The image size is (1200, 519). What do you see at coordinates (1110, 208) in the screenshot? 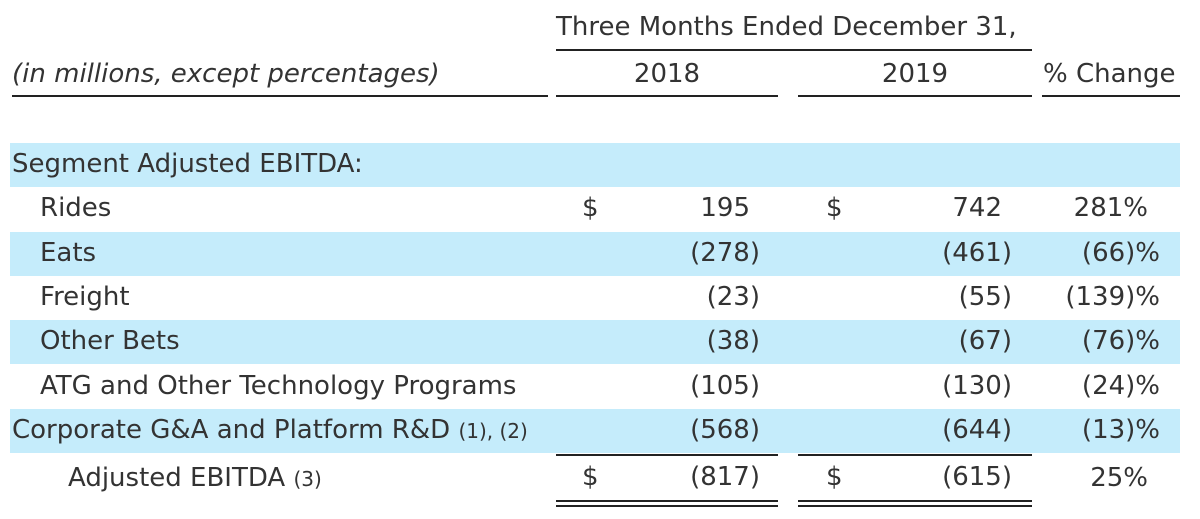
I see `change-rides: 281%` at bounding box center [1110, 208].